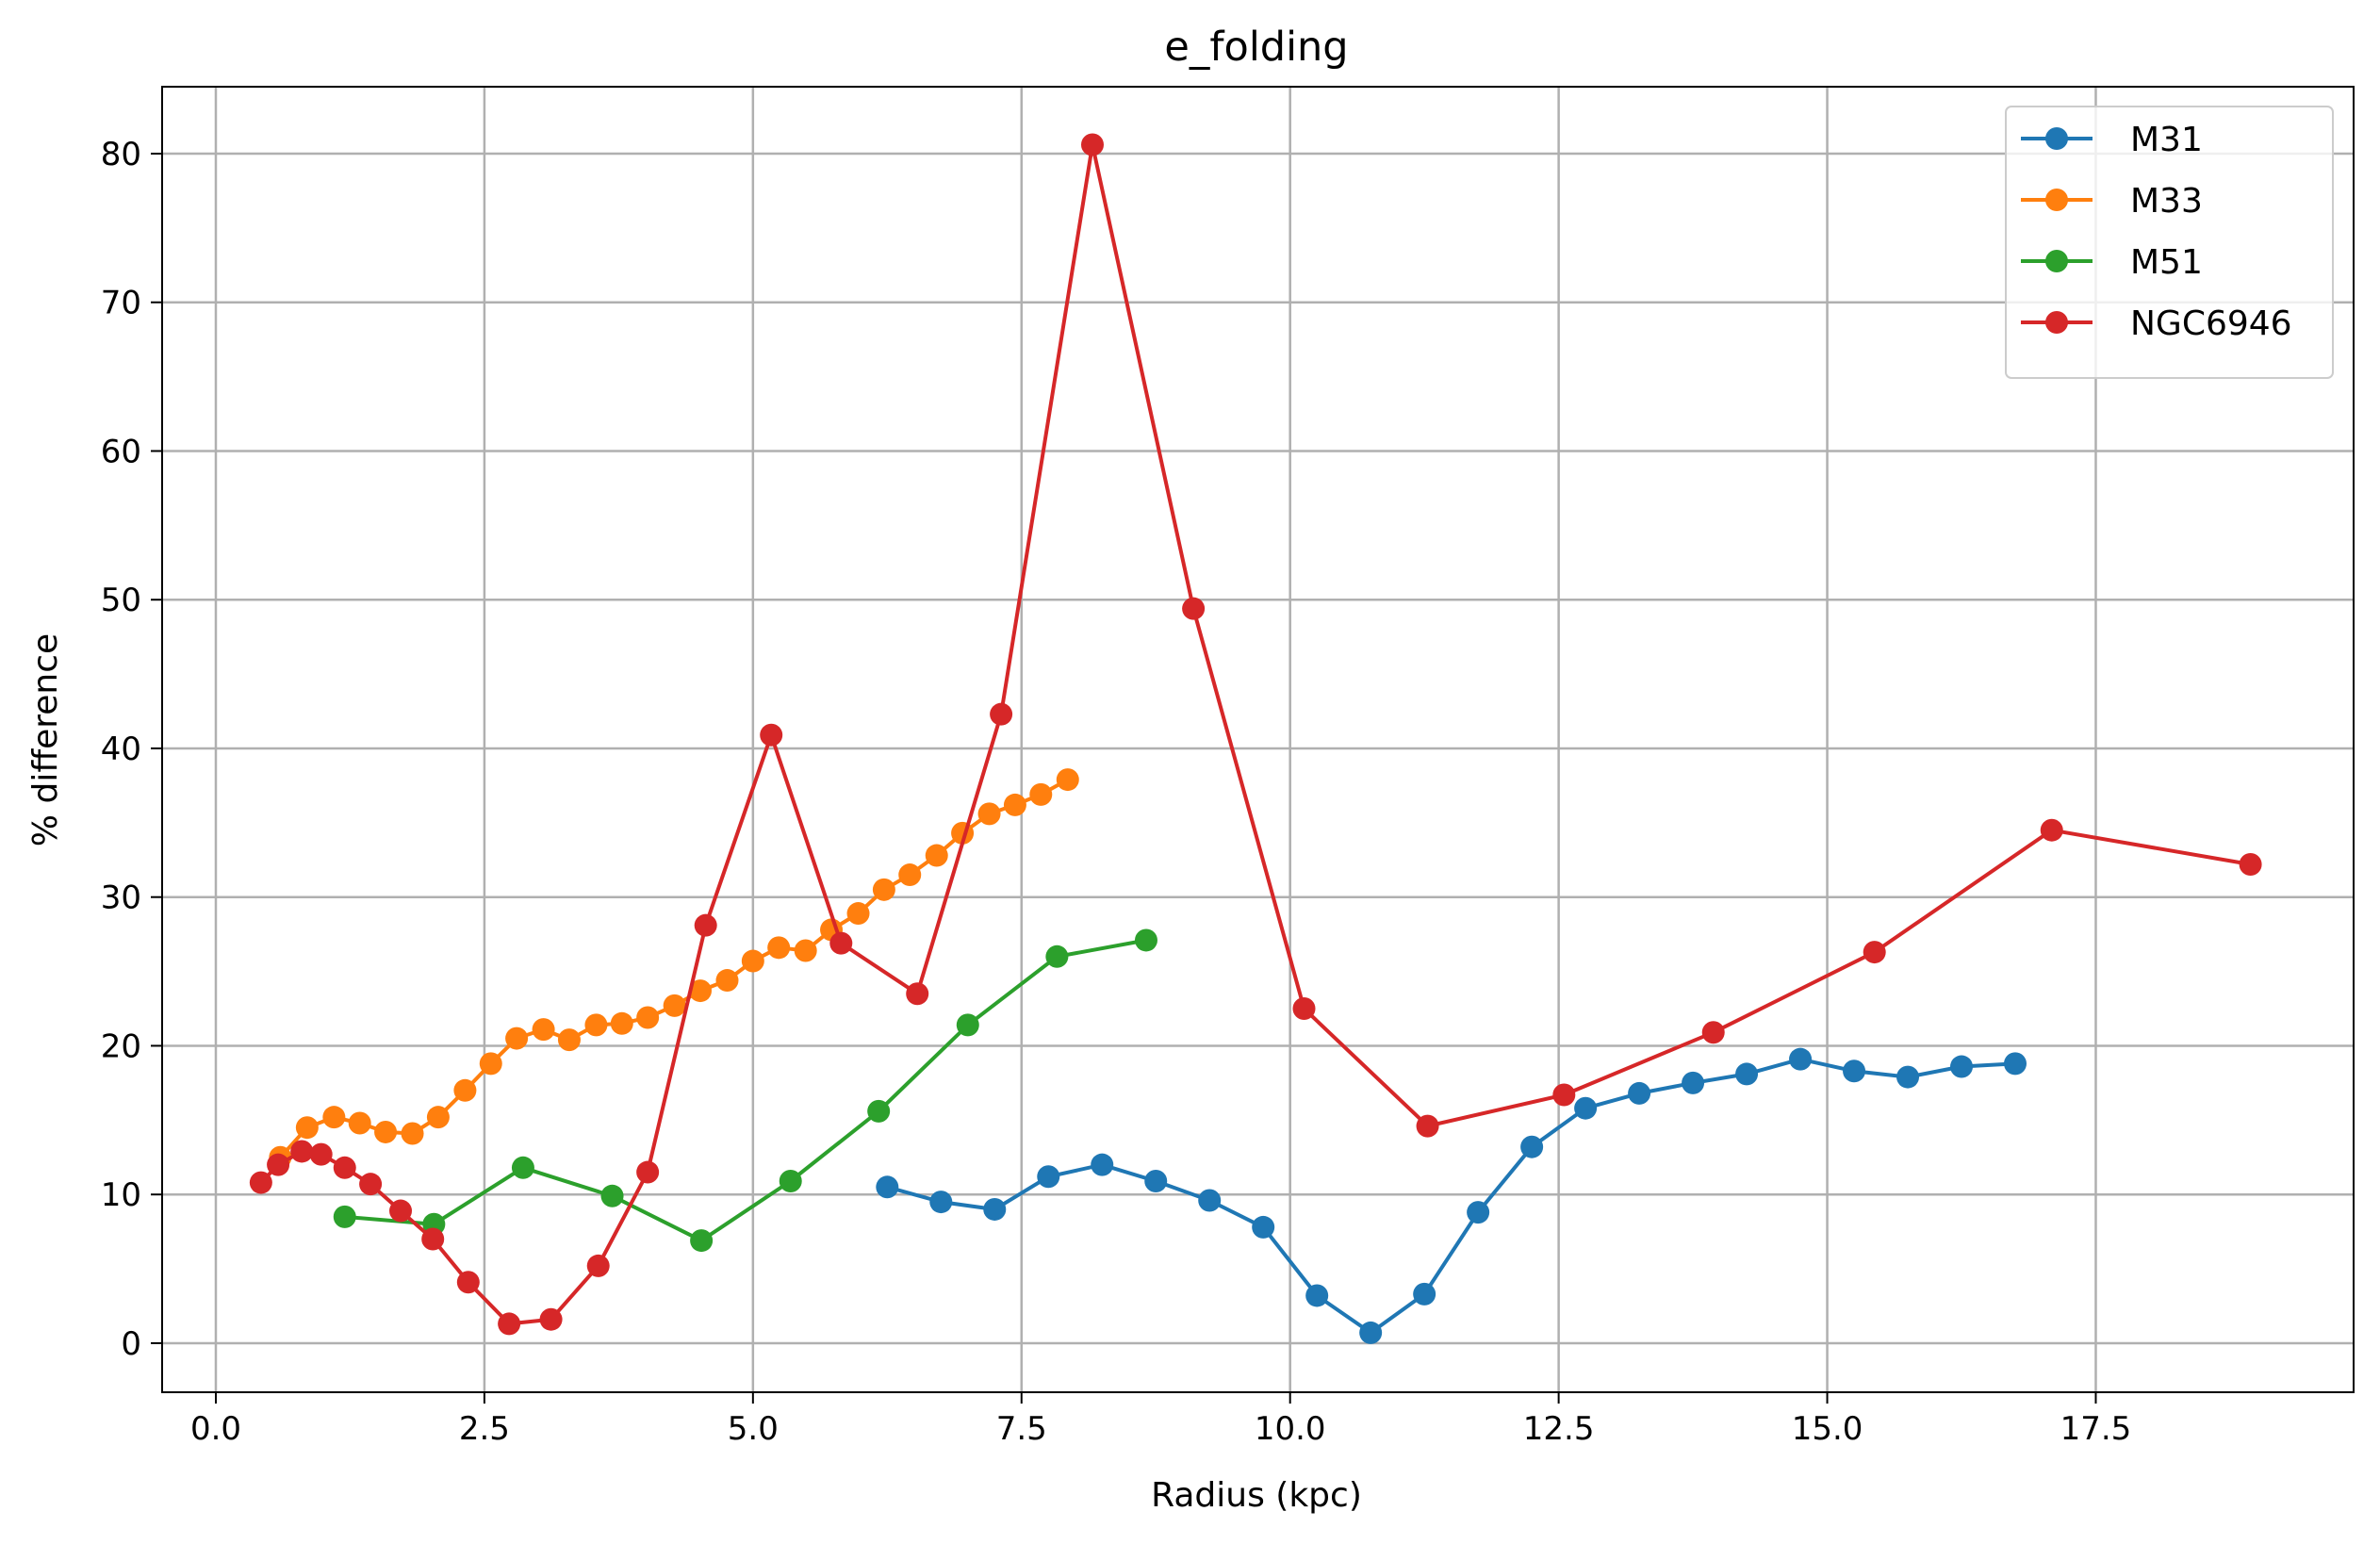  What do you see at coordinates (2056, 138) in the screenshot?
I see `legend-marker-m31` at bounding box center [2056, 138].